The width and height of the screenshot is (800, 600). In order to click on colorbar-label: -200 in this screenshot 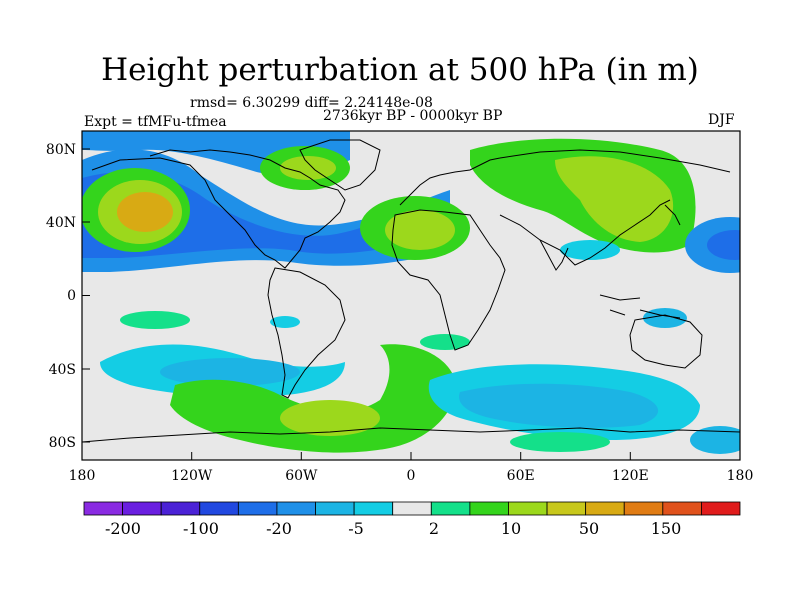, I will do `click(123, 528)`.